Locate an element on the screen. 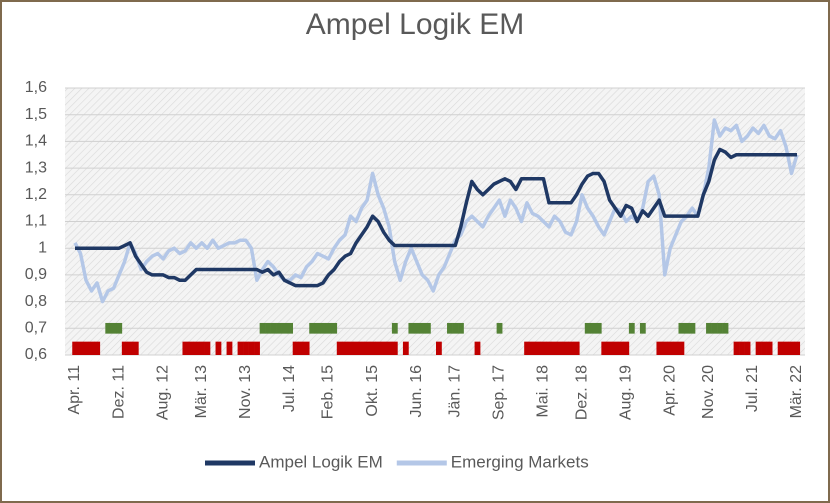  x-tick-label: Mär. 22 is located at coordinates (796, 391).